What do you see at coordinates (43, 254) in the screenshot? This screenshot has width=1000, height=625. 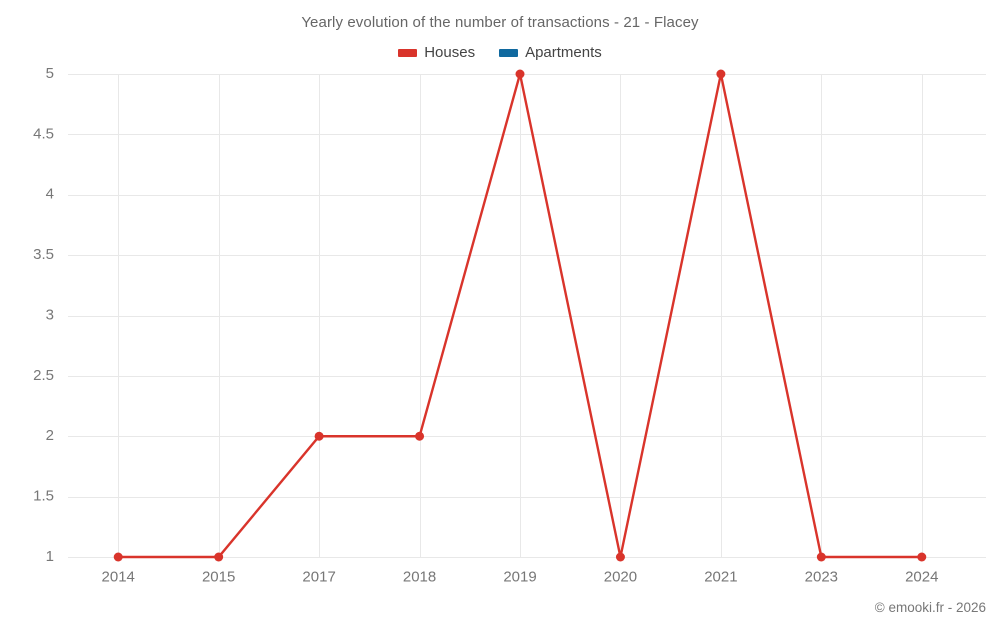 I see `y-tick-label: 3.5` at bounding box center [43, 254].